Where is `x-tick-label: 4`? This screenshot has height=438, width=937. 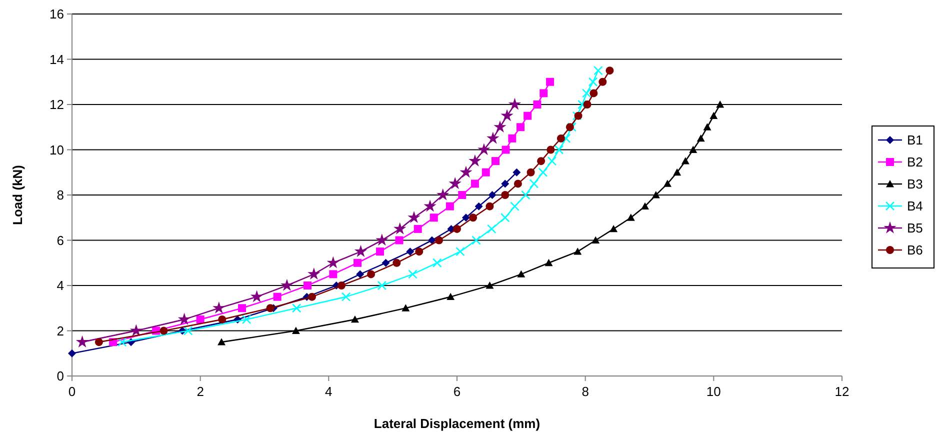
x-tick-label: 4 is located at coordinates (328, 391).